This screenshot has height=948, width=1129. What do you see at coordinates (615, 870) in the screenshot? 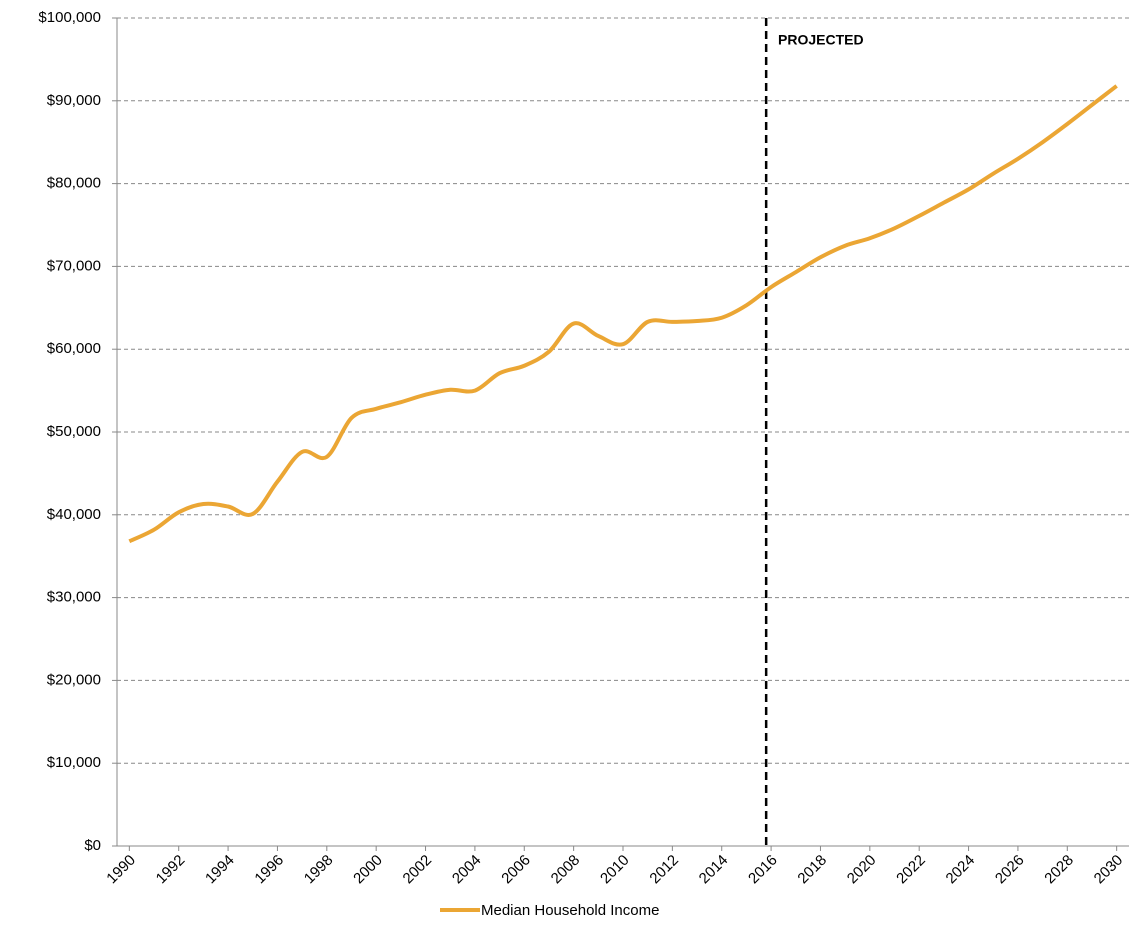
I see `x-tick-label: 2010` at bounding box center [615, 870].